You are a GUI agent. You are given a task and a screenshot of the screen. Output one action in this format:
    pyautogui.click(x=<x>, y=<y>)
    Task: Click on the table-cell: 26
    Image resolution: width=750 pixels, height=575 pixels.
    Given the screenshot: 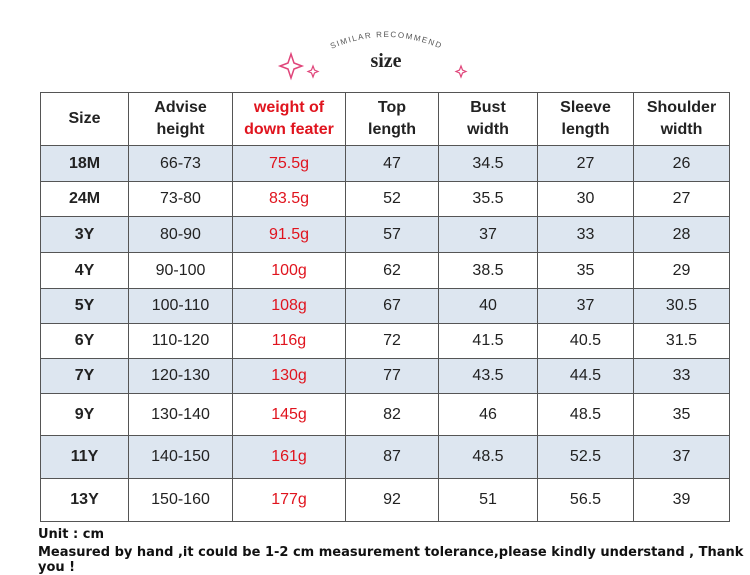 What is the action you would take?
    pyautogui.click(x=681, y=163)
    